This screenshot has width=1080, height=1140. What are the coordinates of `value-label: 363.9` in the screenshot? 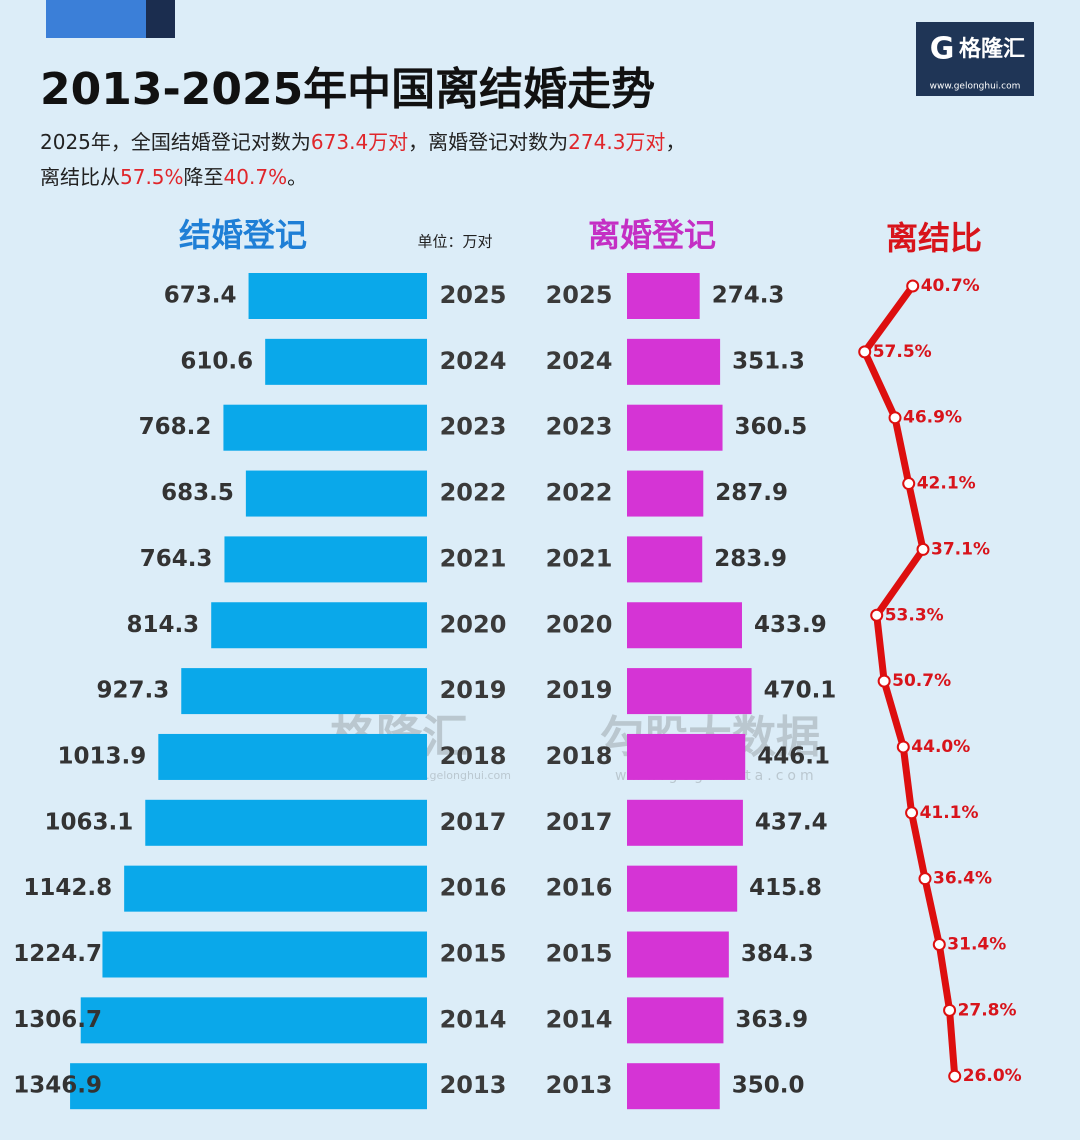 It's located at (771, 1020).